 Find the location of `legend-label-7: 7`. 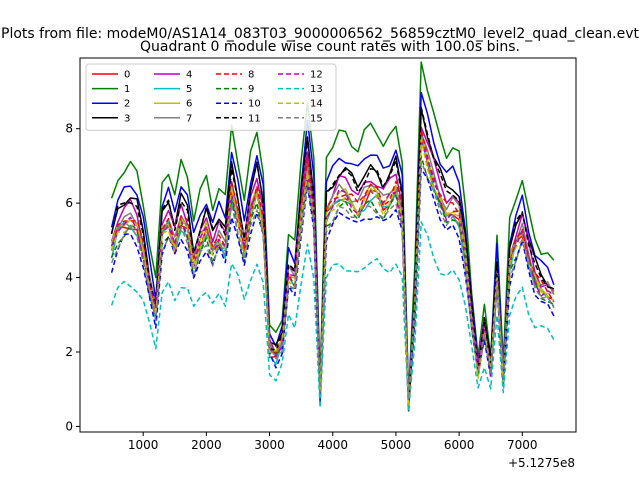

legend-label-7: 7 is located at coordinates (189, 118).